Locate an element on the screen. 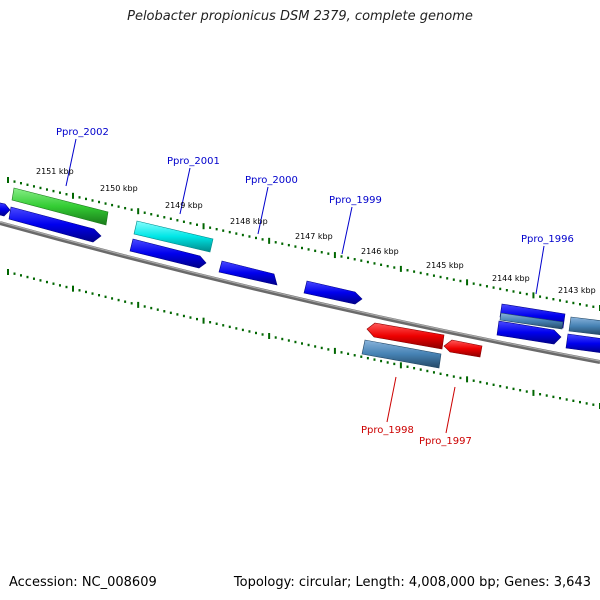 The width and height of the screenshot is (600, 600). gene-label: Ppro_1997 is located at coordinates (445, 441).